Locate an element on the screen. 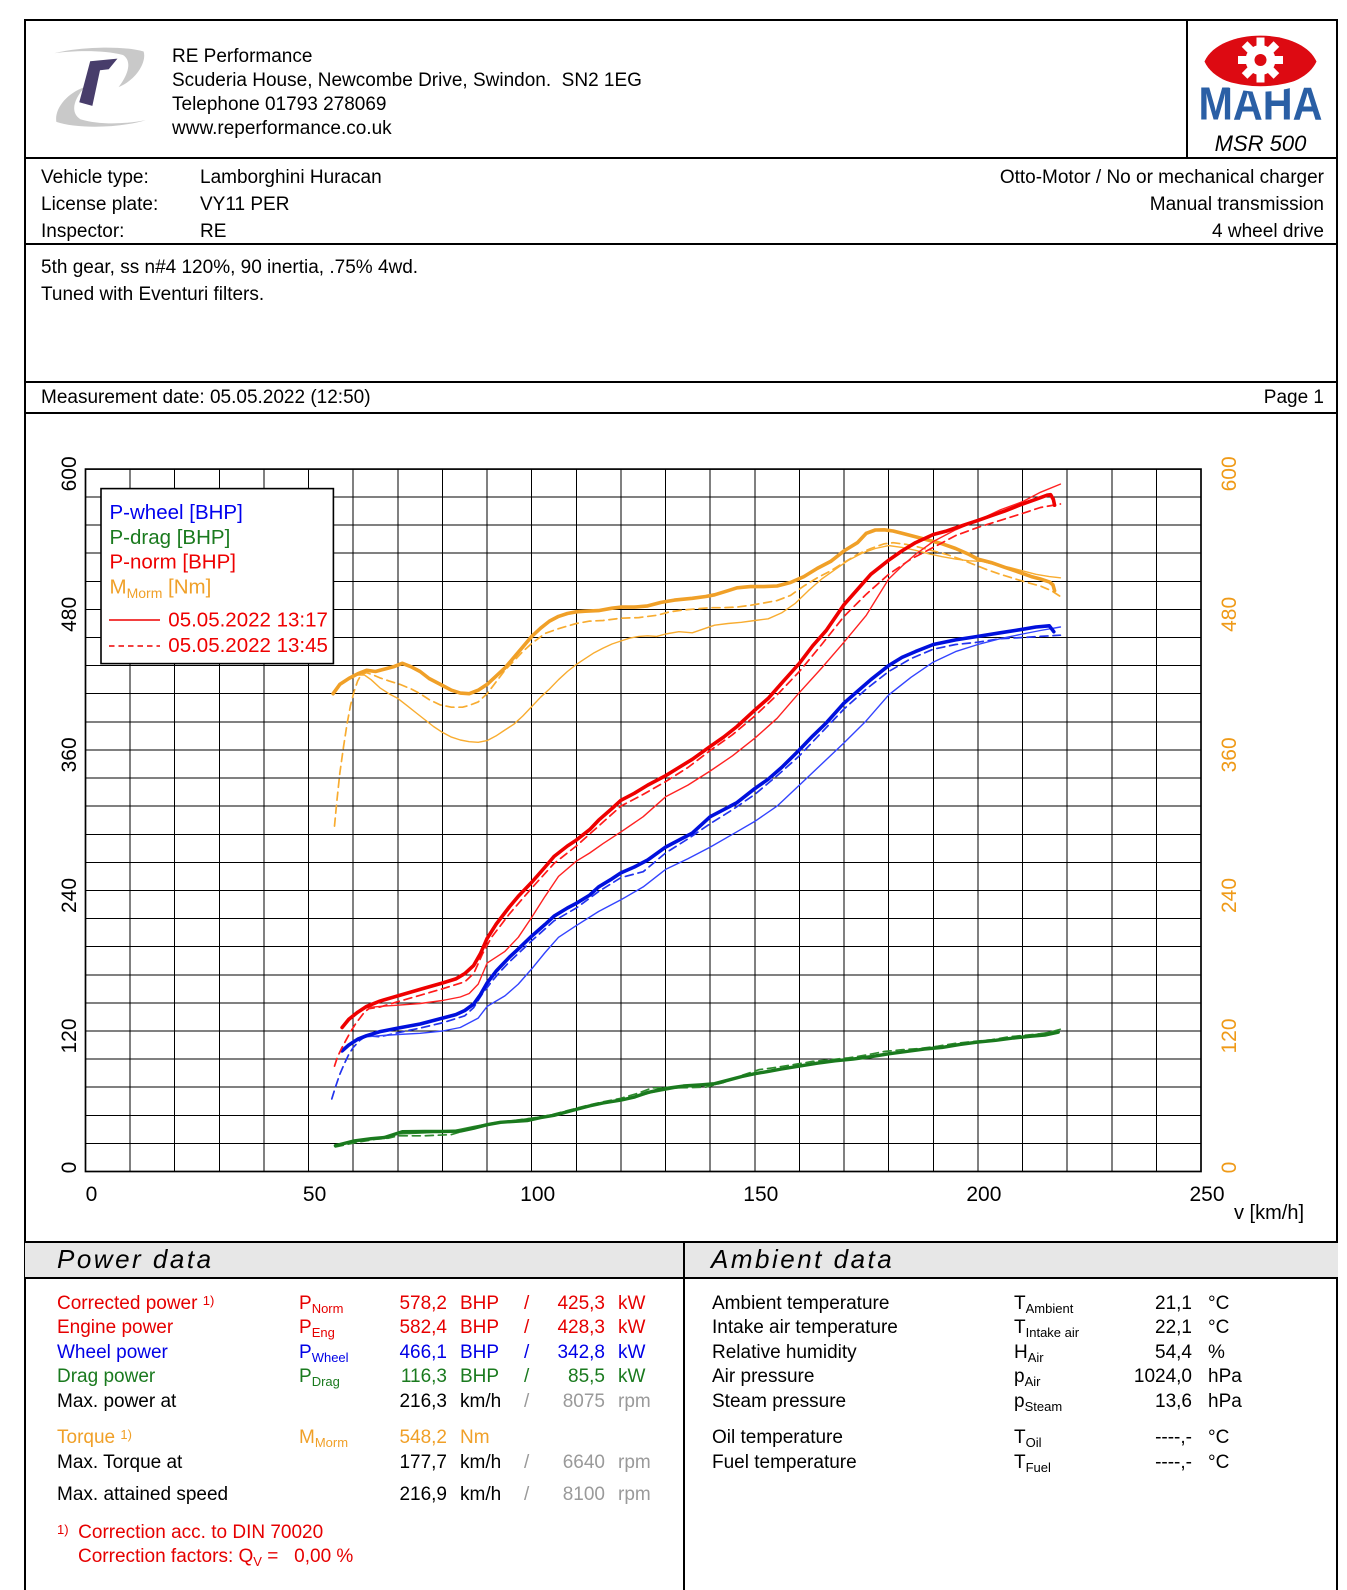  svg-text: P-norm [BHP] is located at coordinates (173, 562).